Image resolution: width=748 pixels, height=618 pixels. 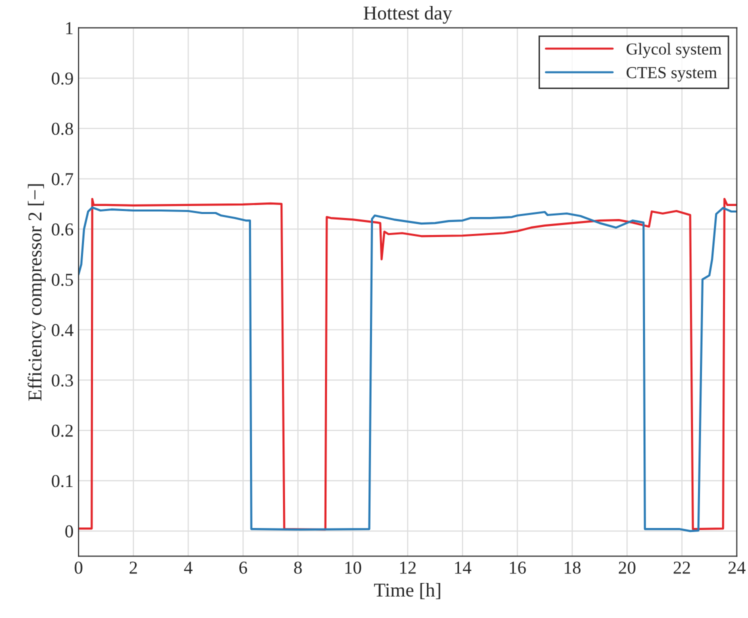 I want to click on x-tick-label: 12, so click(x=408, y=568).